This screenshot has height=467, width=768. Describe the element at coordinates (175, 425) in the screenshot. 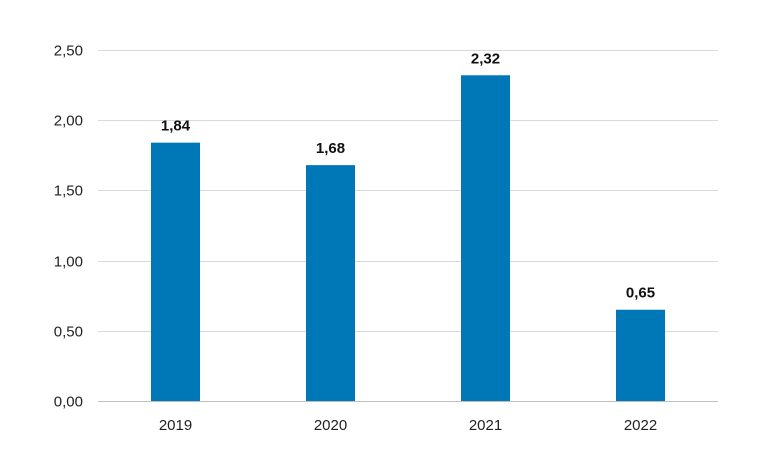

I see `x-tick-label: 2019` at that location.